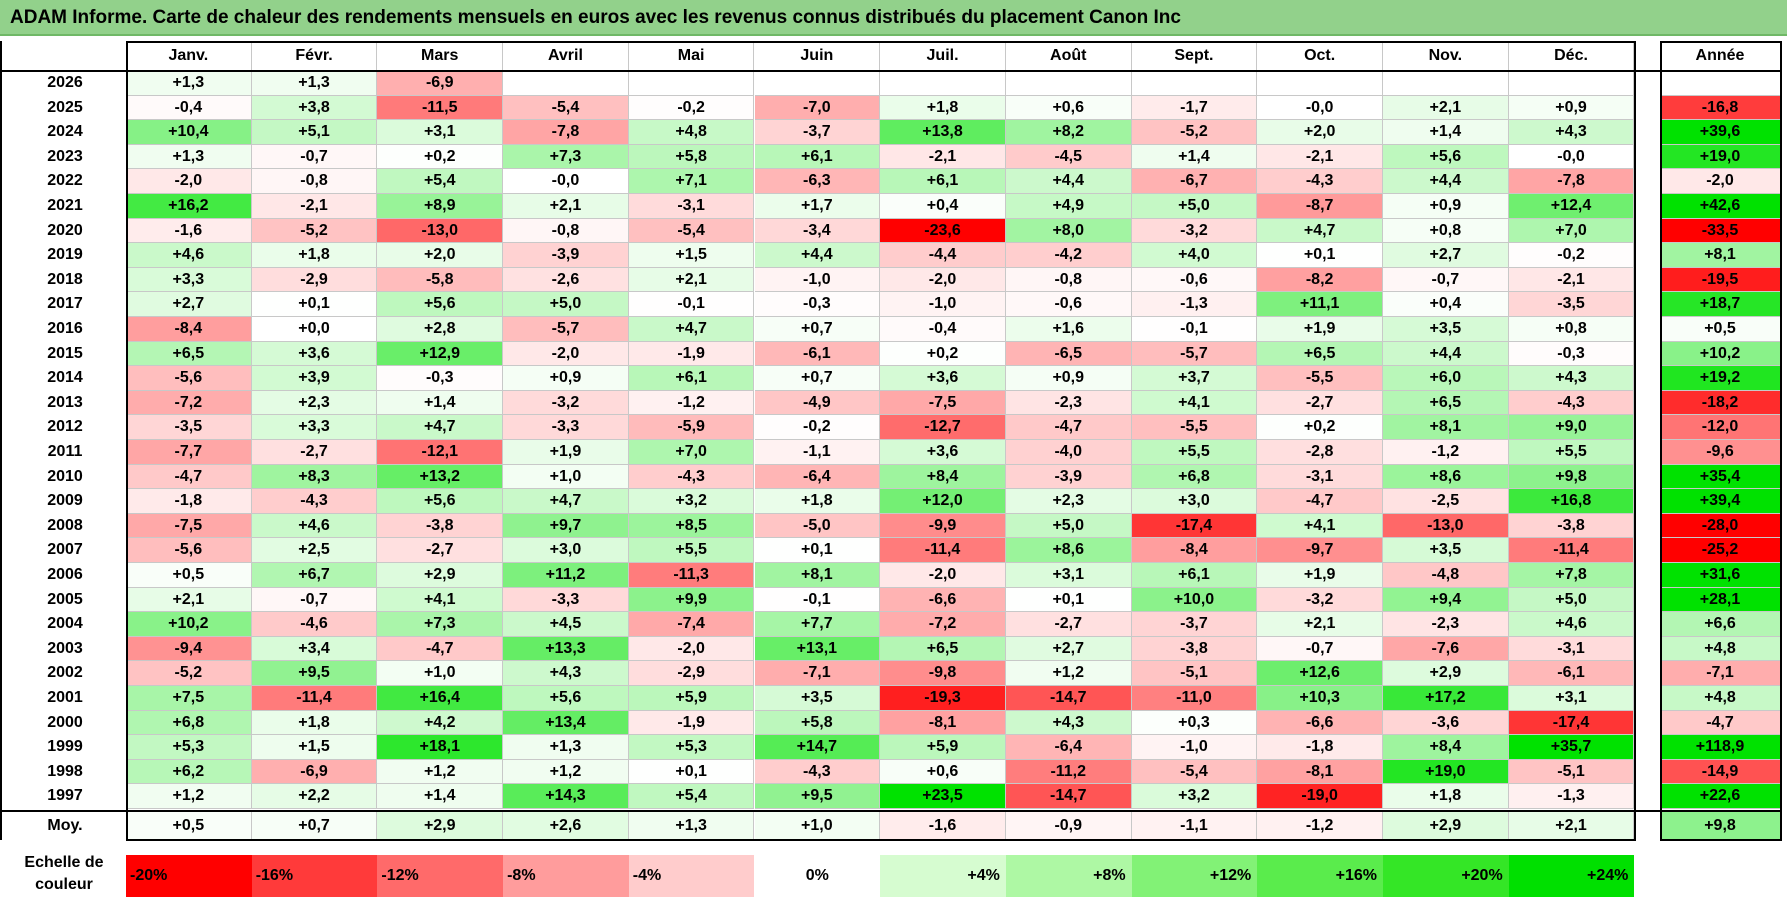 This screenshot has height=912, width=1787. What do you see at coordinates (1194, 181) in the screenshot?
I see `heatmap-cell: -6,7` at bounding box center [1194, 181].